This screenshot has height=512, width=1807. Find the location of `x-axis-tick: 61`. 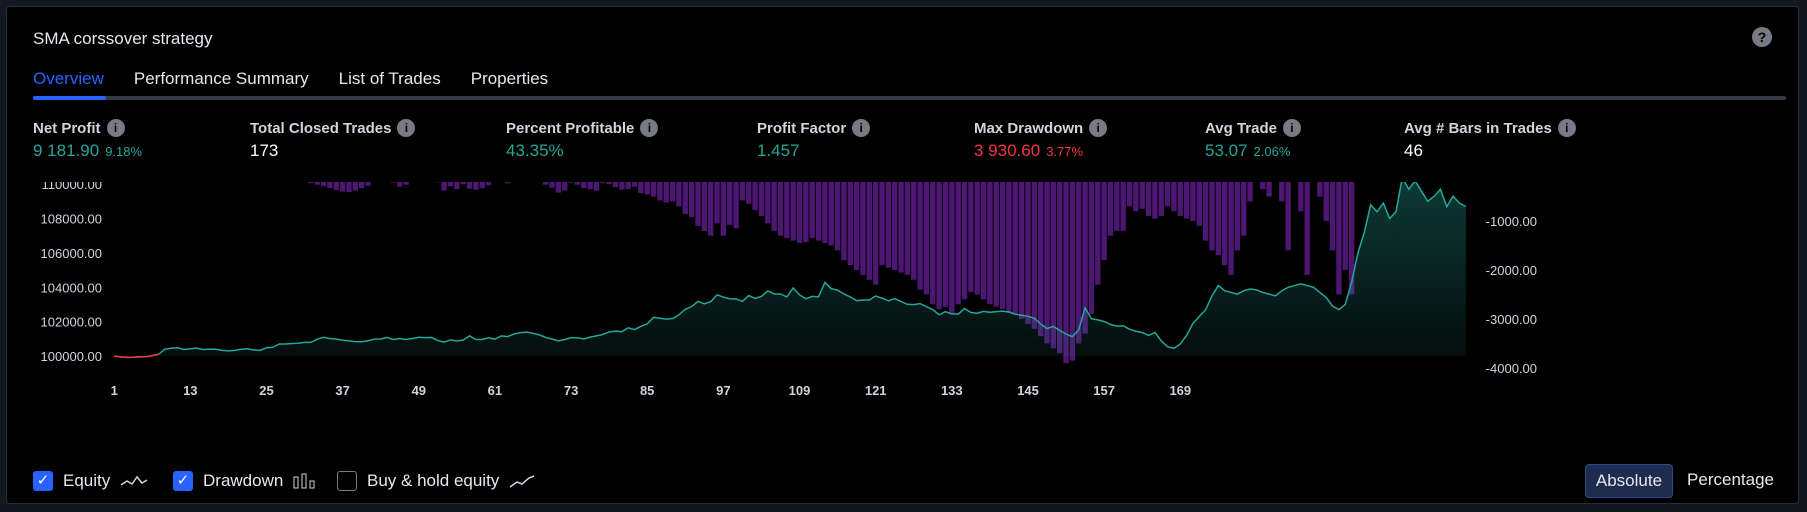

x-axis-tick: 61 is located at coordinates (495, 390).